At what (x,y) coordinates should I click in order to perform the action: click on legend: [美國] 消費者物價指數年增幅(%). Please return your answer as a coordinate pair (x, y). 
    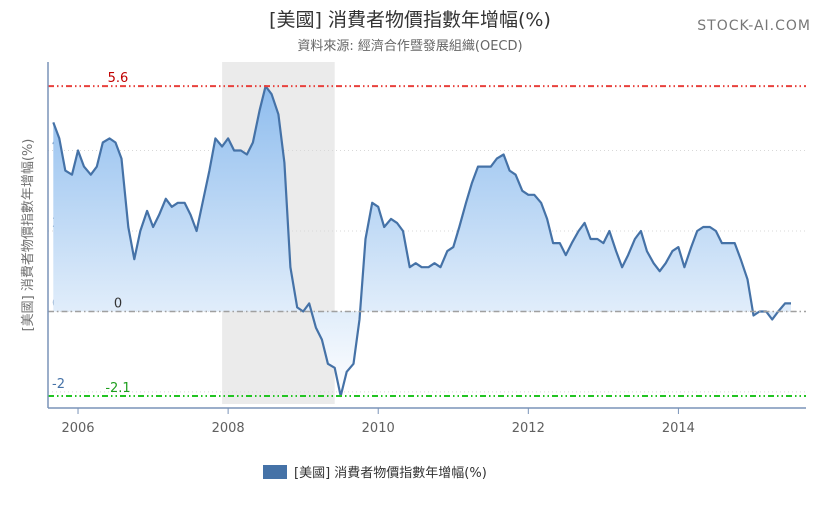
    Looking at the image, I should click on (375, 473).